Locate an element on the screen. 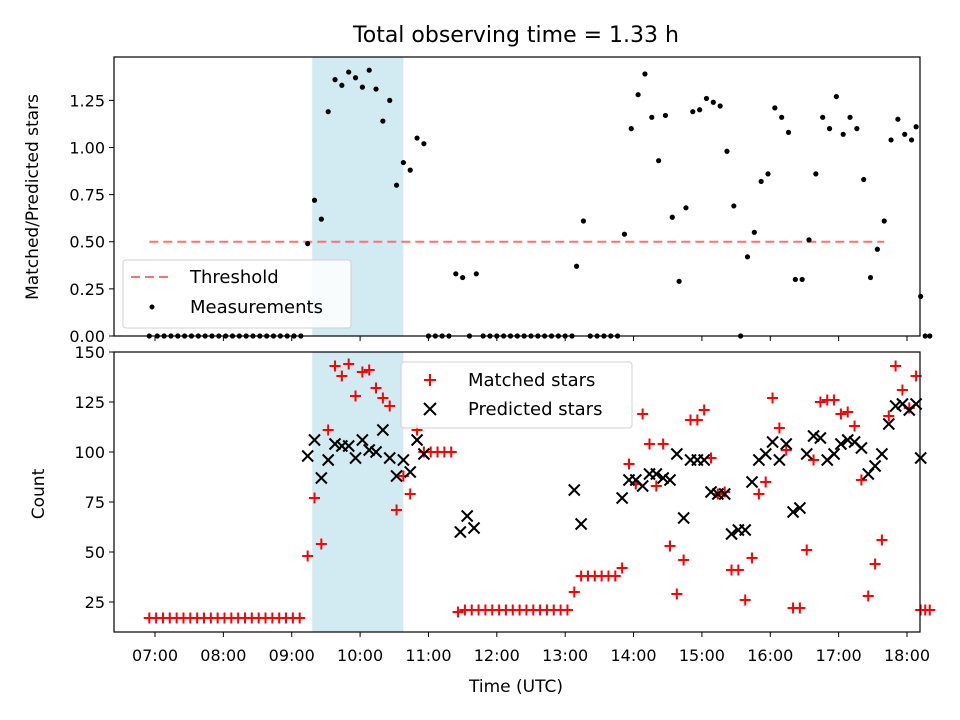  top-y-axis: 0.00 0.25 0.50 0.75 1.00 1.25 is located at coordinates (91, 218).